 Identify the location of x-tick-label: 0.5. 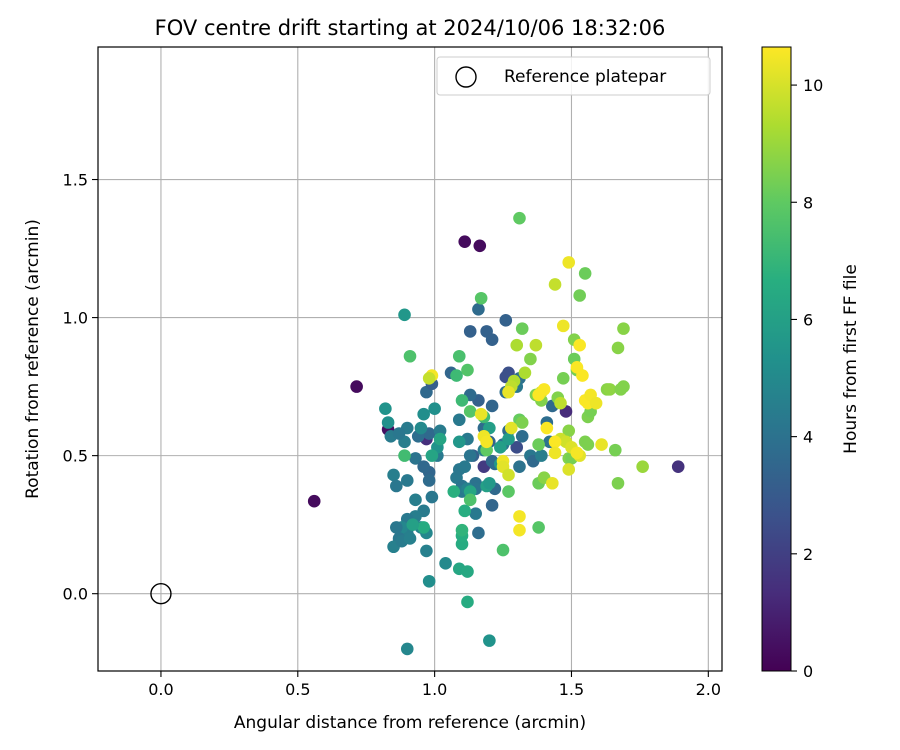
(297, 689).